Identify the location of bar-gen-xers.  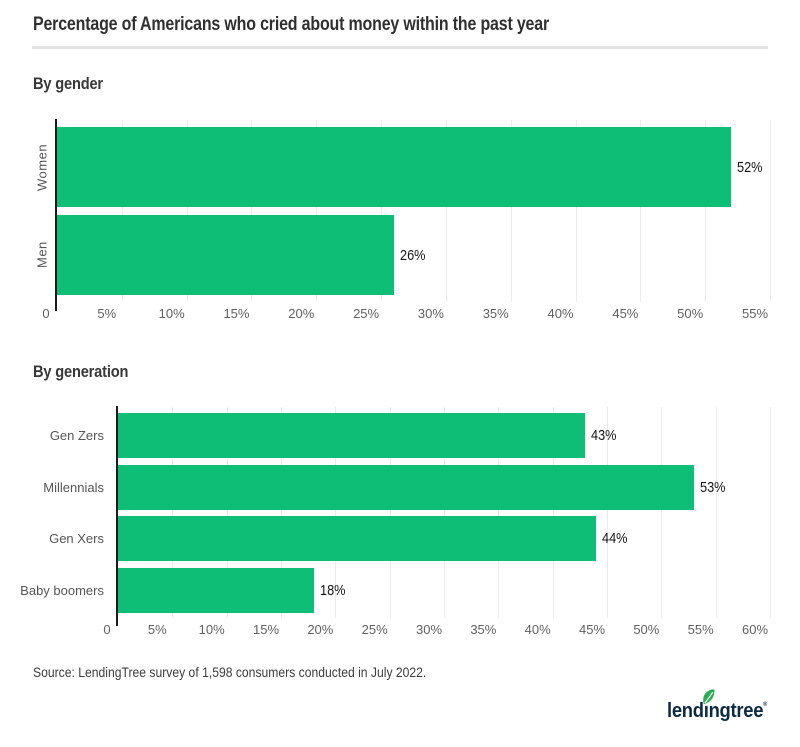
(357, 539).